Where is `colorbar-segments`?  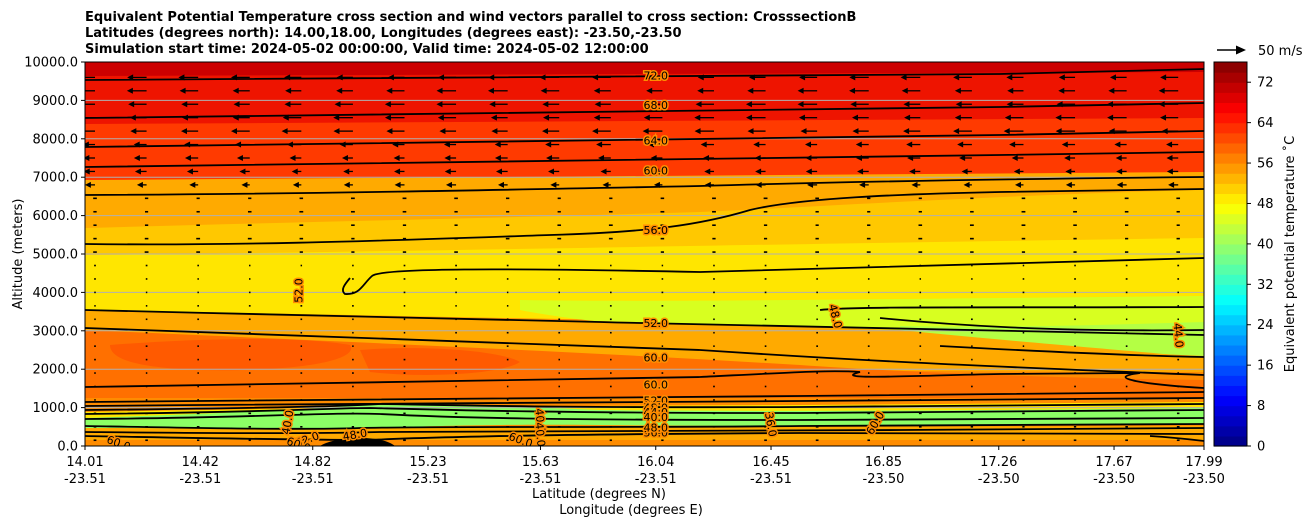 colorbar-segments is located at coordinates (1230, 254).